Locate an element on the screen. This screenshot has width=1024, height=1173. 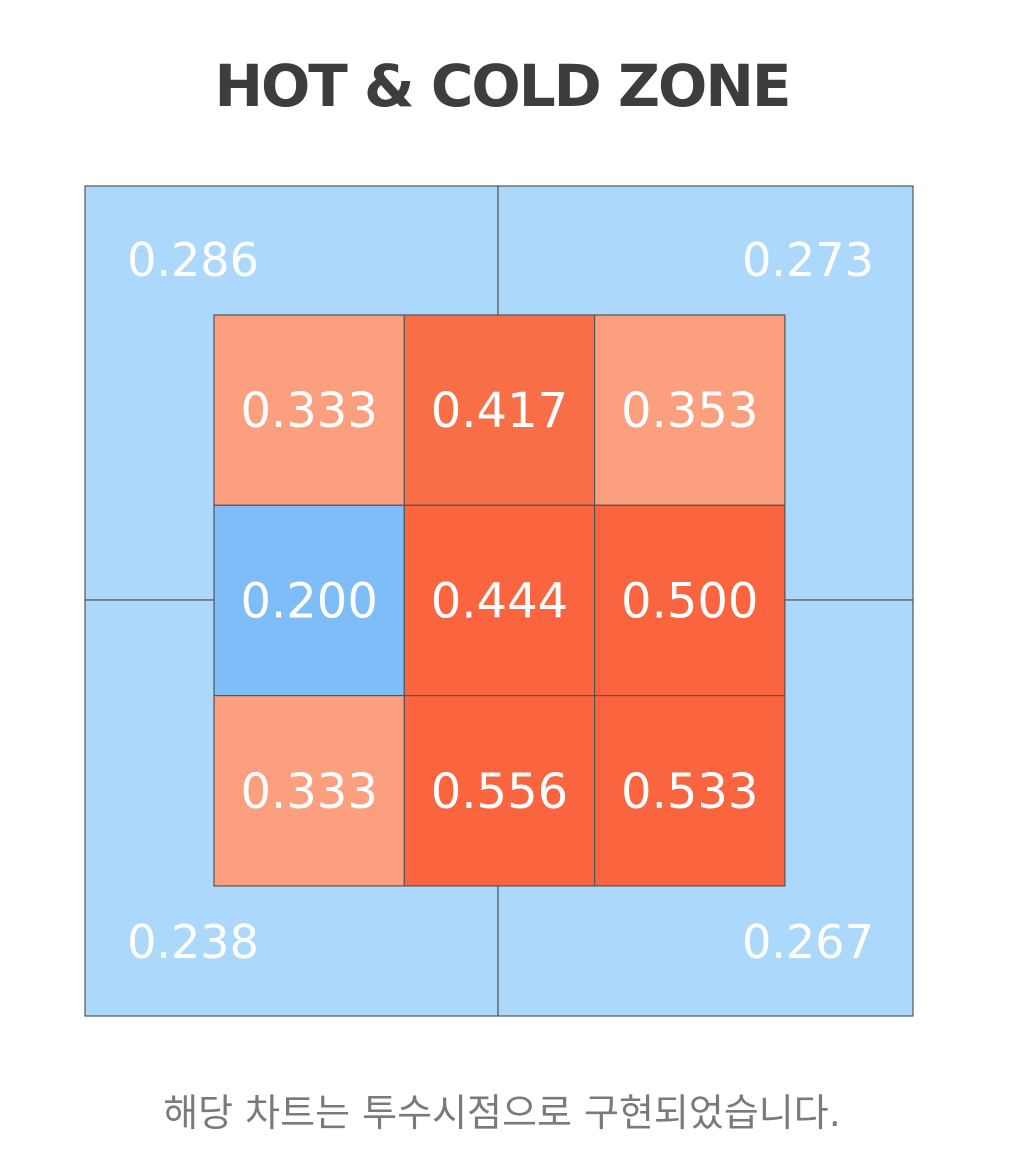
inner-cell-value-r3-c2: 0.556 is located at coordinates (499, 792).